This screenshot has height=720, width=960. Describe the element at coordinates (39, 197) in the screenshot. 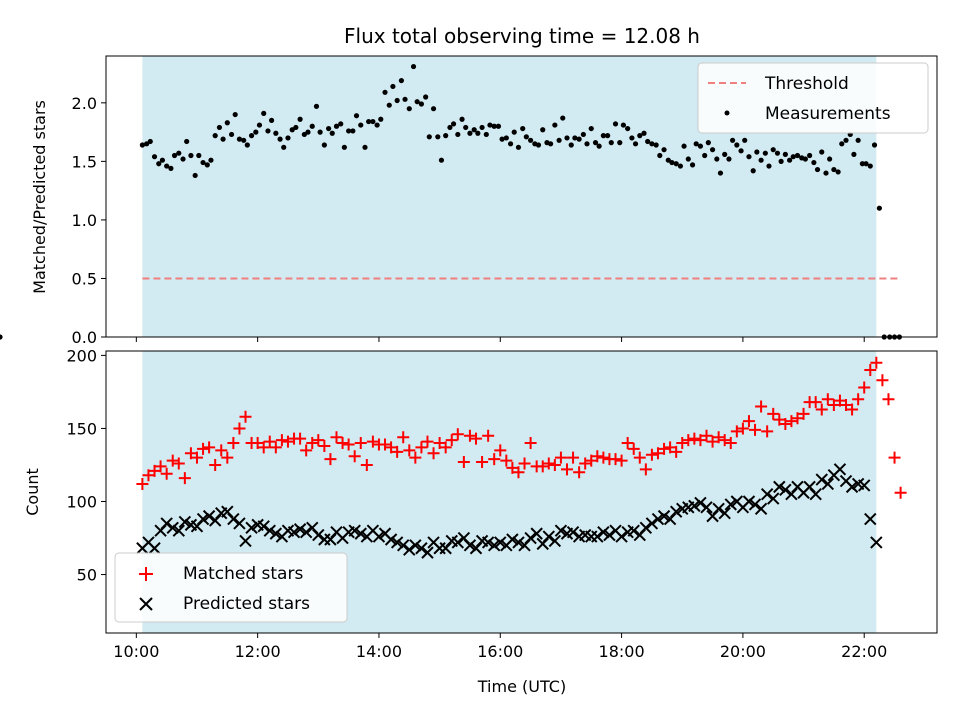

I see `ratio-y-axis-label: Matched/Predicted stars` at that location.